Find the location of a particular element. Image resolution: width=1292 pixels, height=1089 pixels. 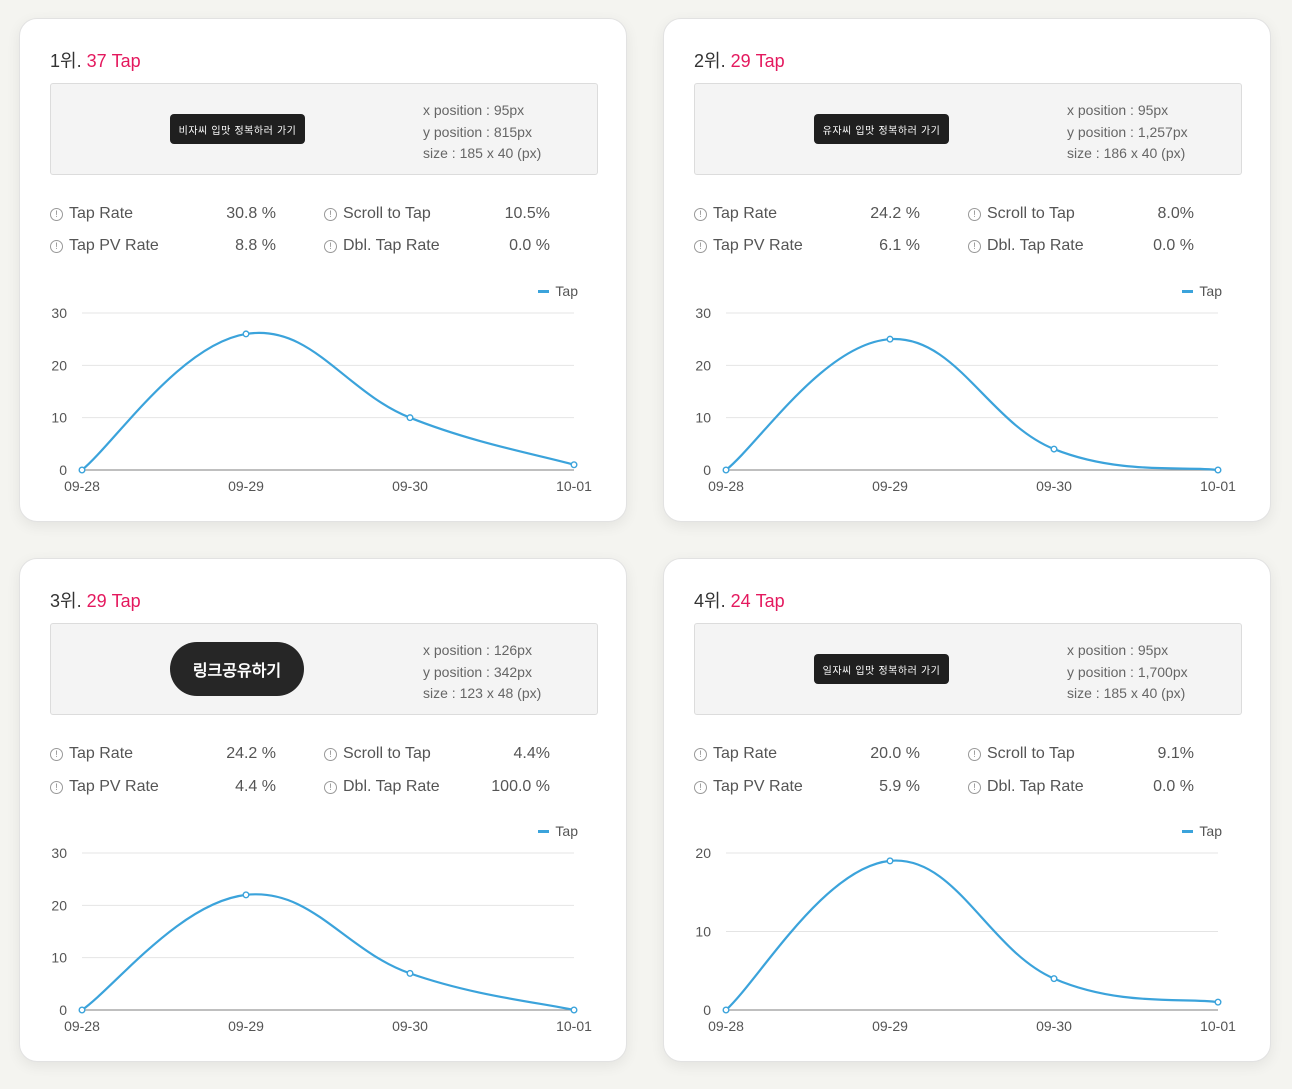

tap-line-chart: 0 10 20 30 09-28 09-29 09-30 10-01 is located at coordinates (321, 399).